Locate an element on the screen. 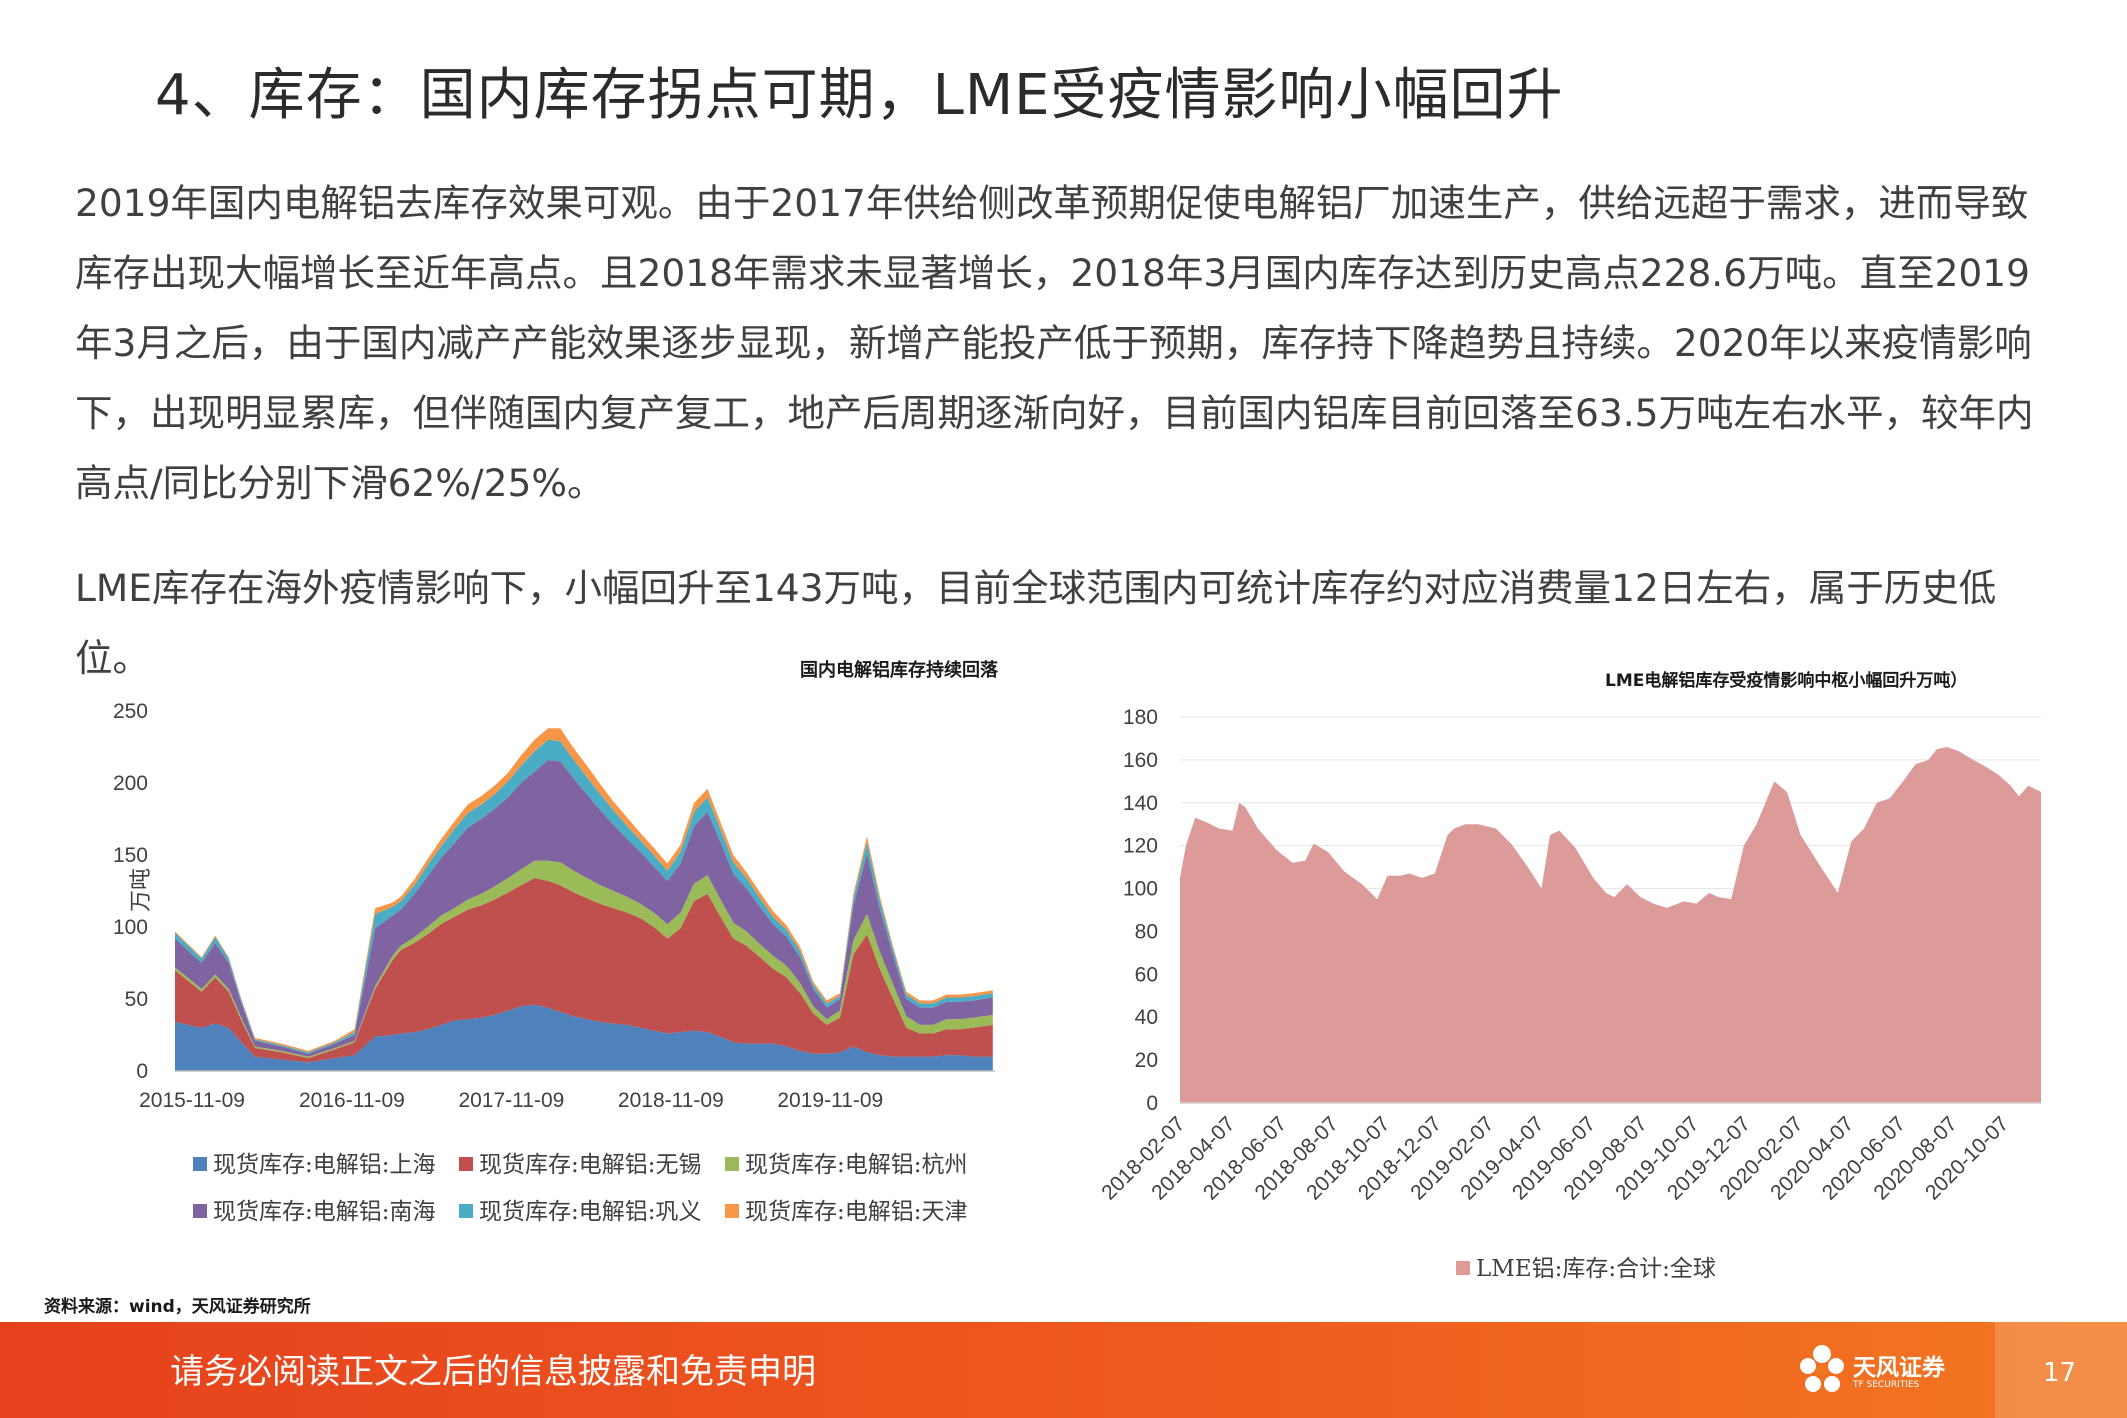 The width and height of the screenshot is (2127, 1418). page-number: 17 is located at coordinates (2060, 1373).